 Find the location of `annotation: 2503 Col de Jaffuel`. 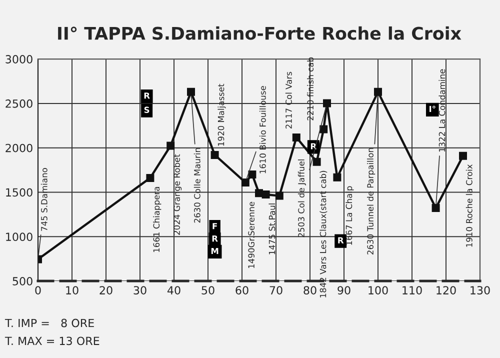

annotation: 2503 Col de Jaffuel is located at coordinates (302, 199).